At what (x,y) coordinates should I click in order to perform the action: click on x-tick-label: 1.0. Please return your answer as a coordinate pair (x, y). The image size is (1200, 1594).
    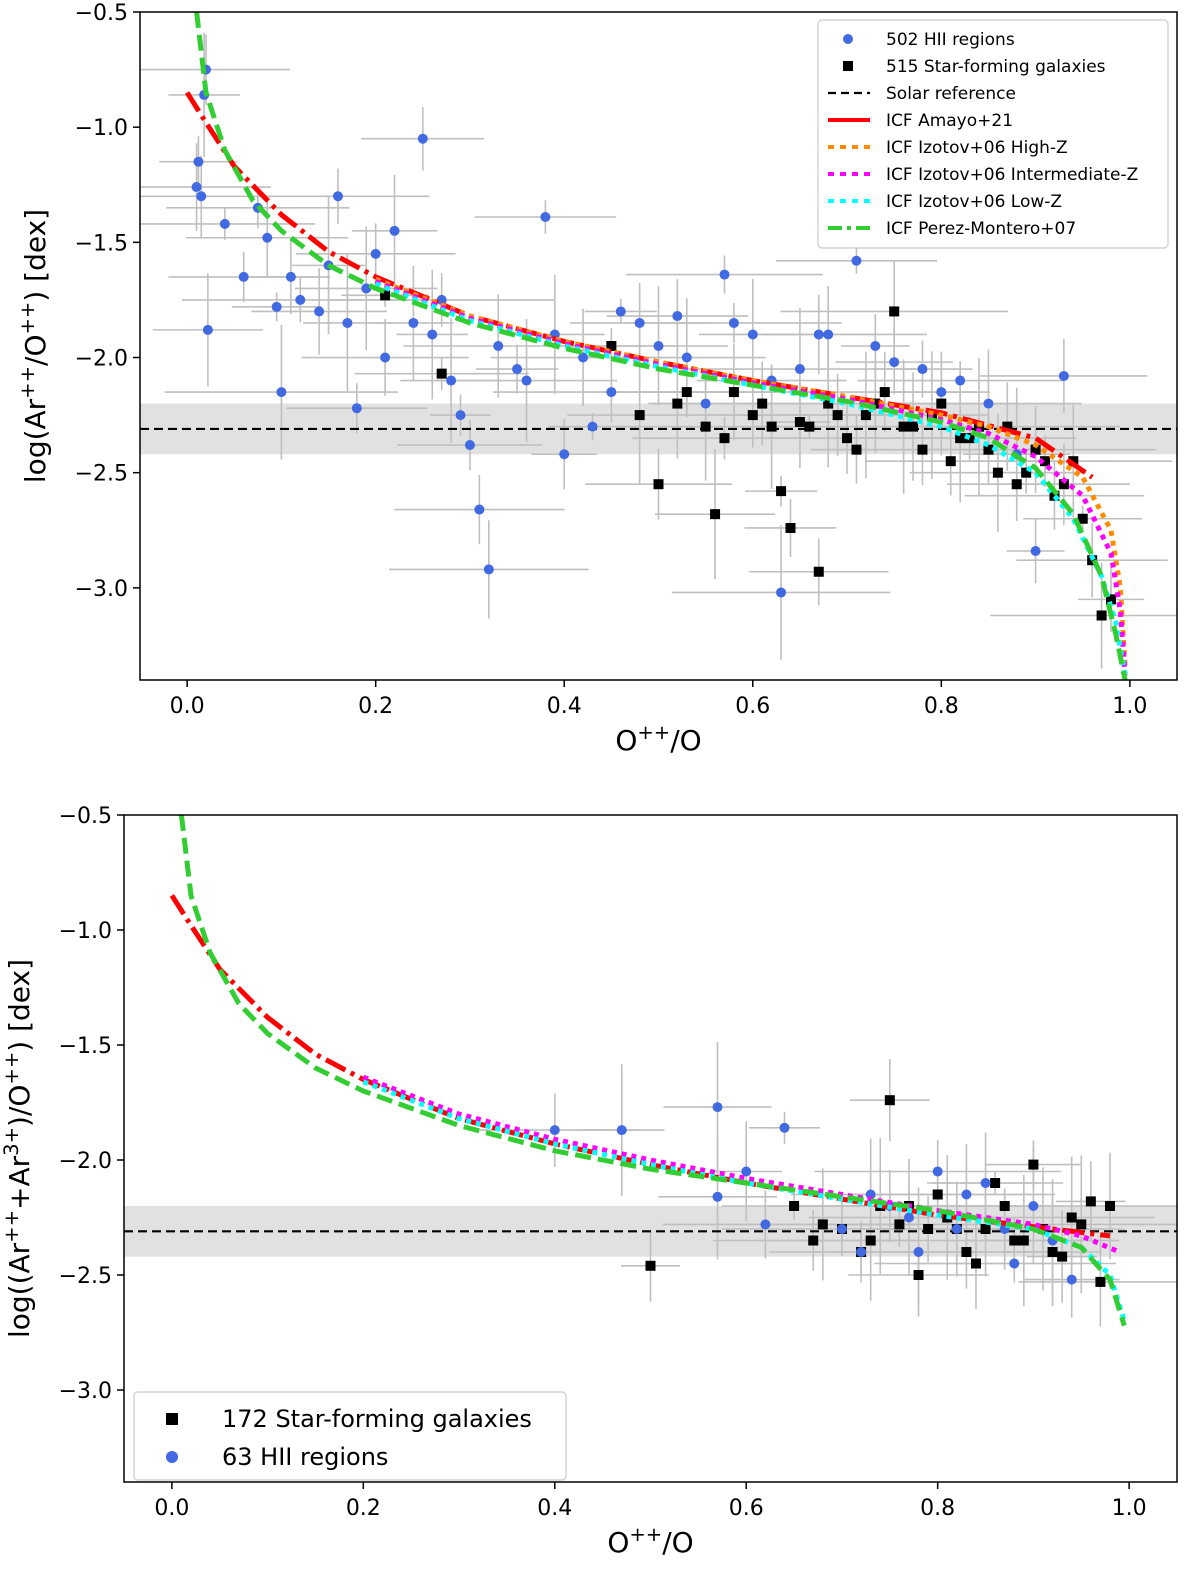
    Looking at the image, I should click on (1129, 706).